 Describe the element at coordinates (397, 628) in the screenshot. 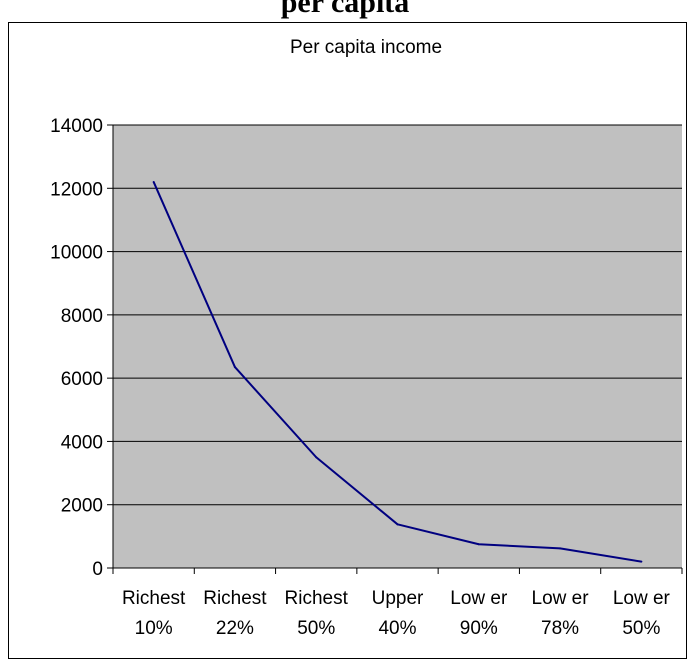

I see `x-tick-label: 40%` at that location.